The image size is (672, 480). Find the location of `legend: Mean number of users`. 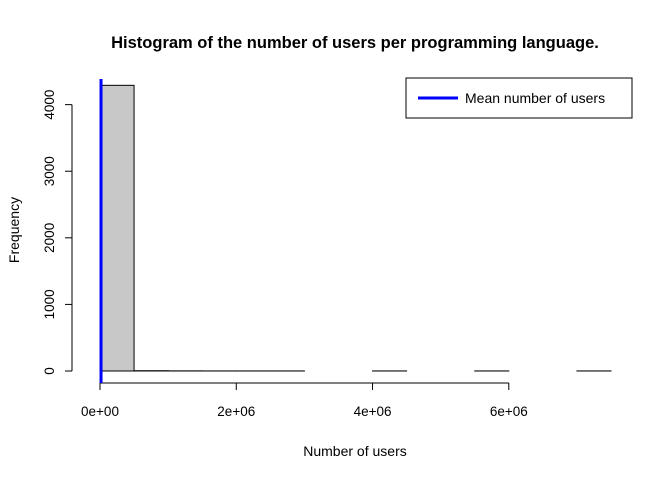

legend: Mean number of users is located at coordinates (519, 98).